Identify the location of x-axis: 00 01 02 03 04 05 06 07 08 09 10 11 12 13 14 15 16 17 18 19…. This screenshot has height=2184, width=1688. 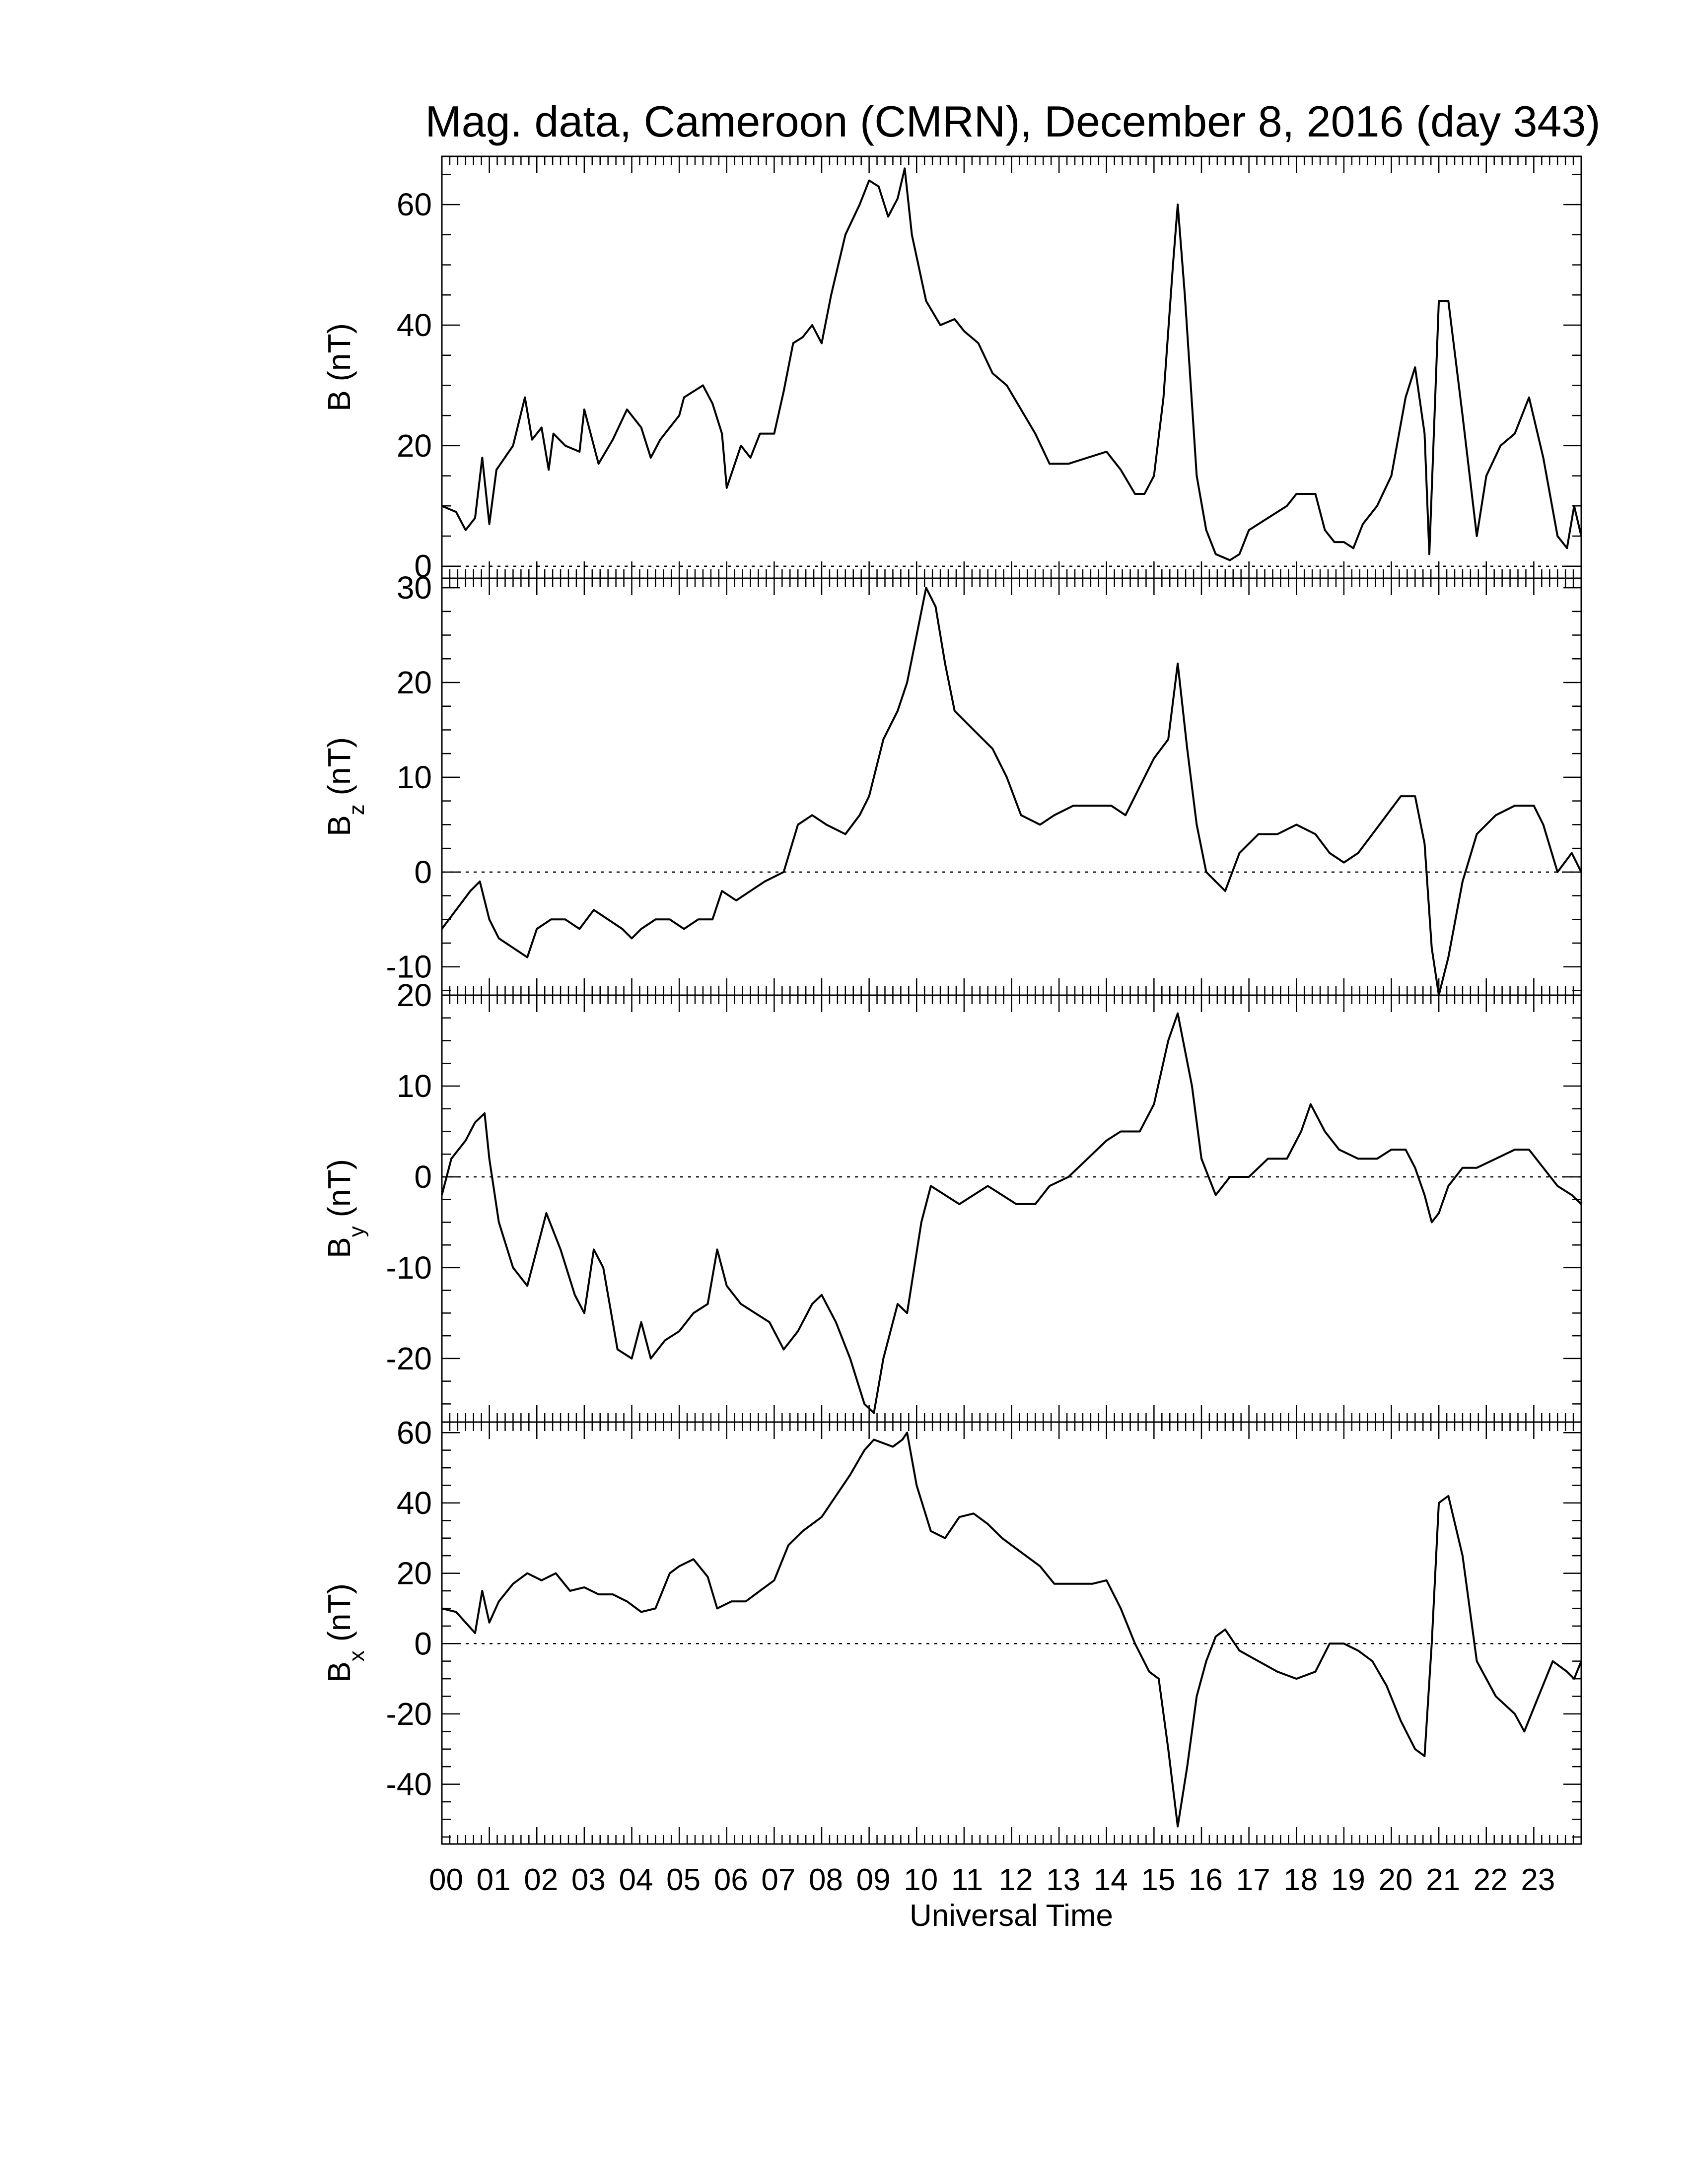
(992, 1880).